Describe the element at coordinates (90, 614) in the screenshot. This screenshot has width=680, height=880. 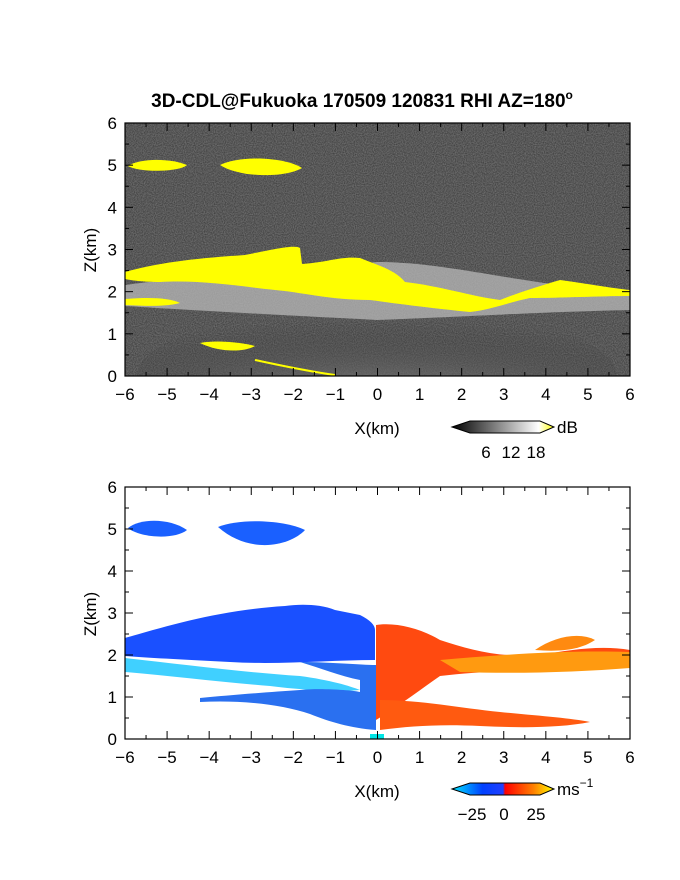
I see `velocity-y-axis-label: Z(km)` at that location.